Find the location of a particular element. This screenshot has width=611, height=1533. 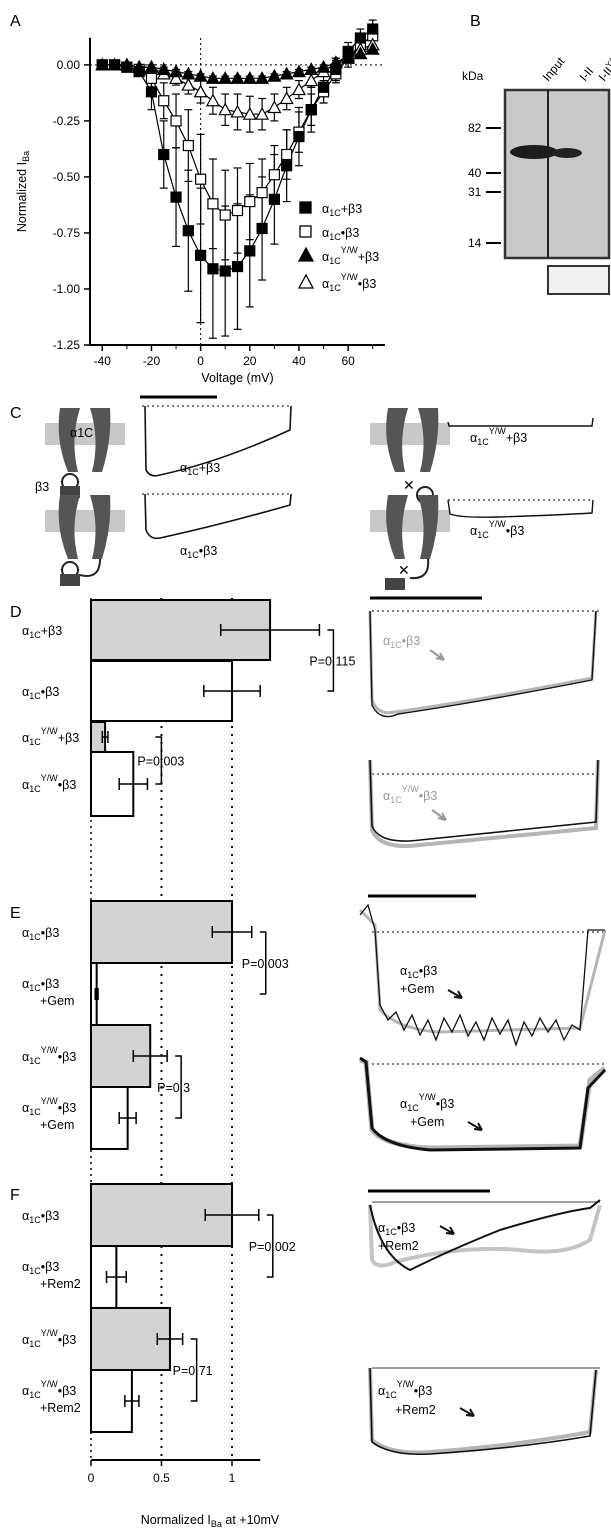

bar-label-f-1-extra: +Rem2 is located at coordinates (60, 1284).